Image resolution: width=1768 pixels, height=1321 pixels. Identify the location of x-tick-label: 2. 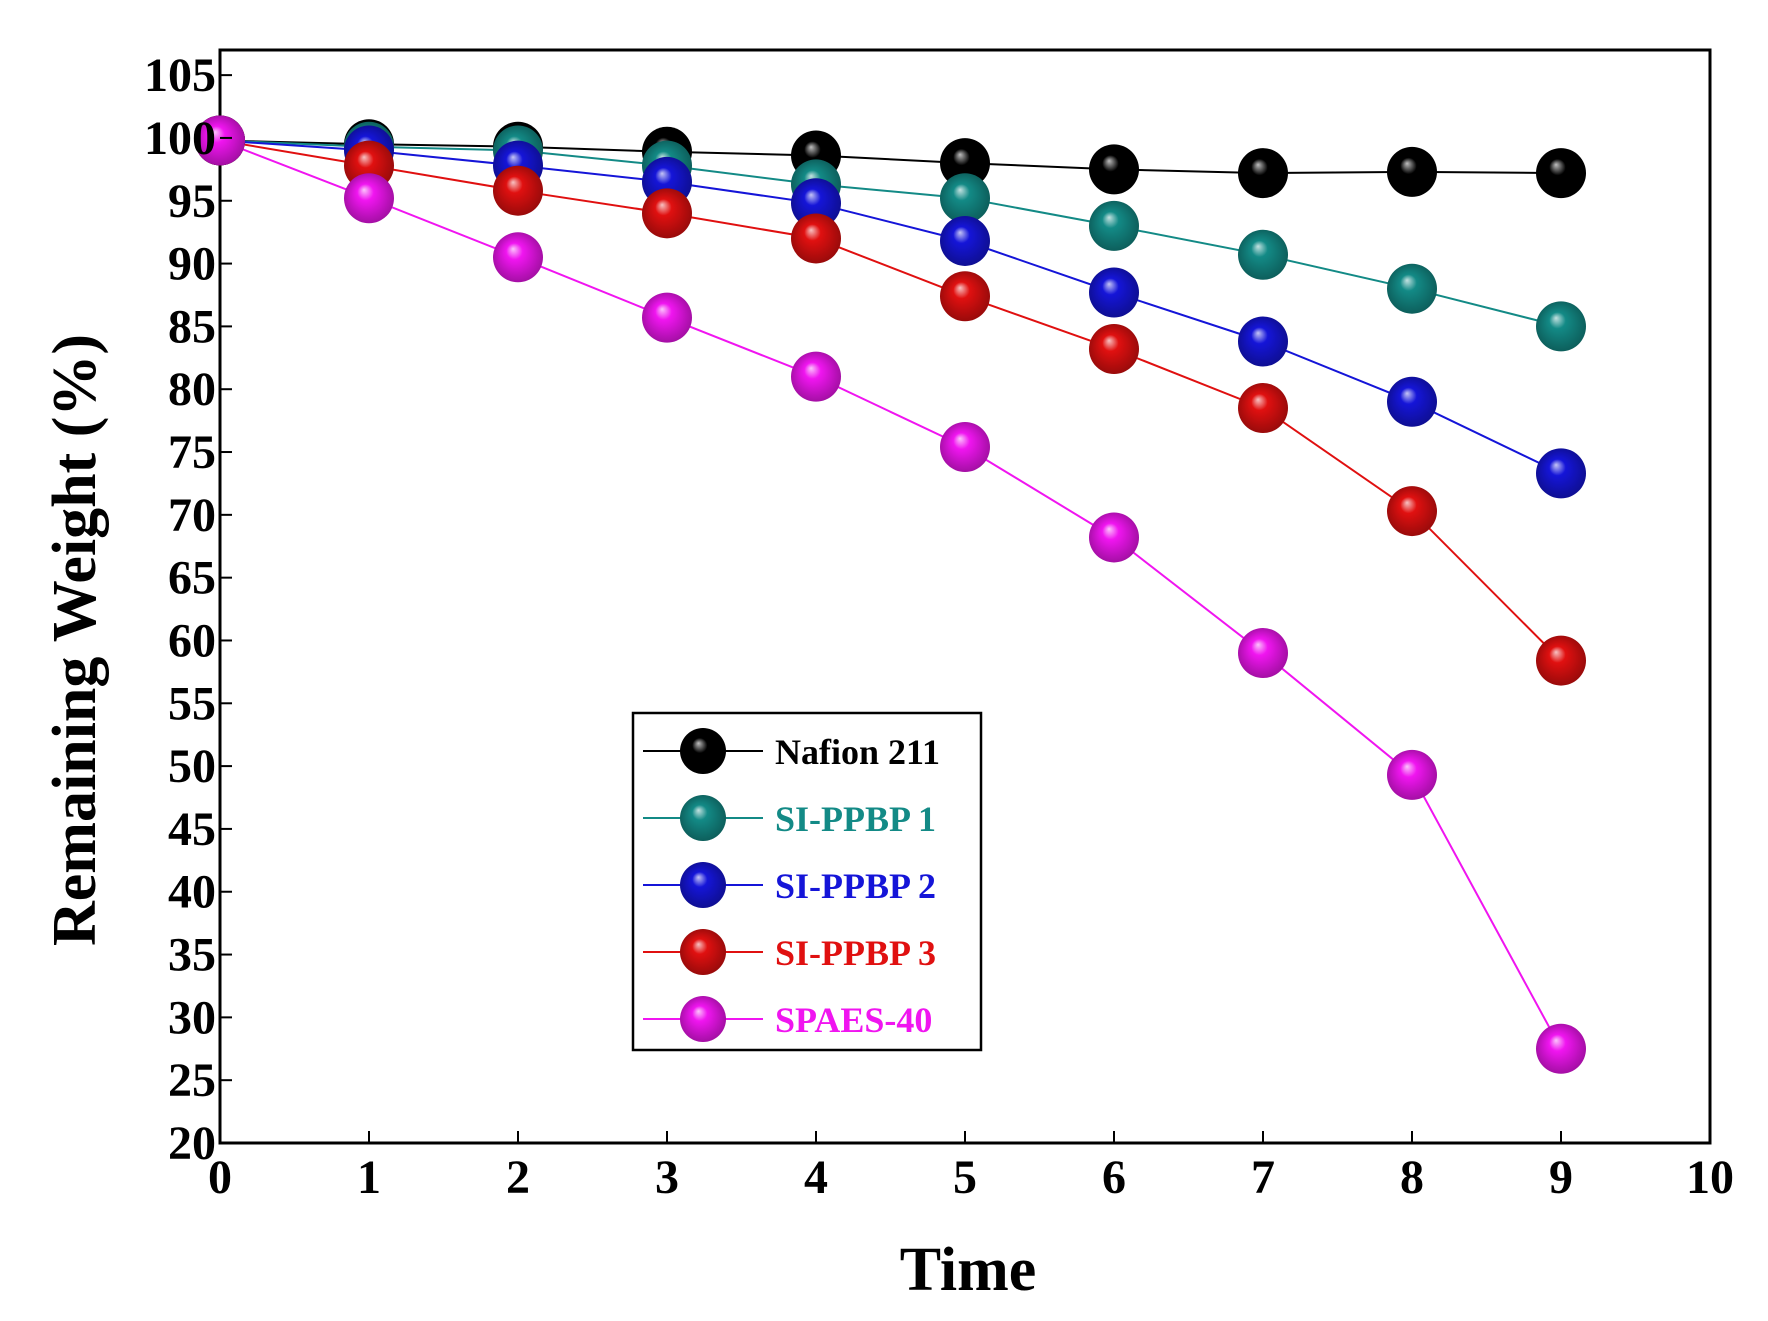
(518, 1177).